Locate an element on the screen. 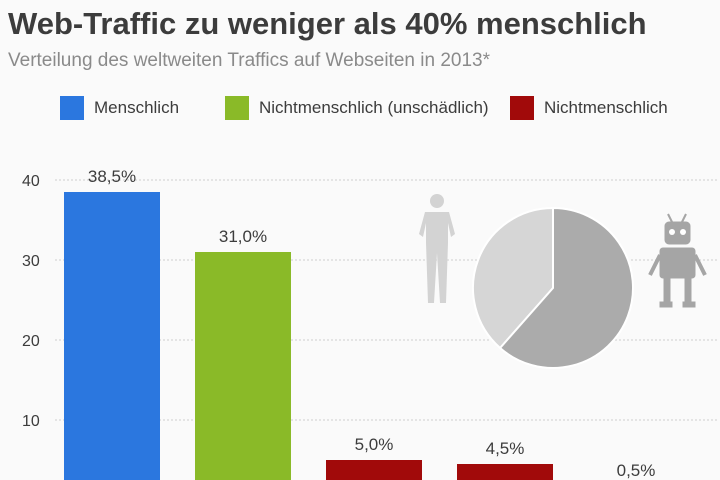 The image size is (720, 480). bar-value-label: 38,5% is located at coordinates (112, 176).